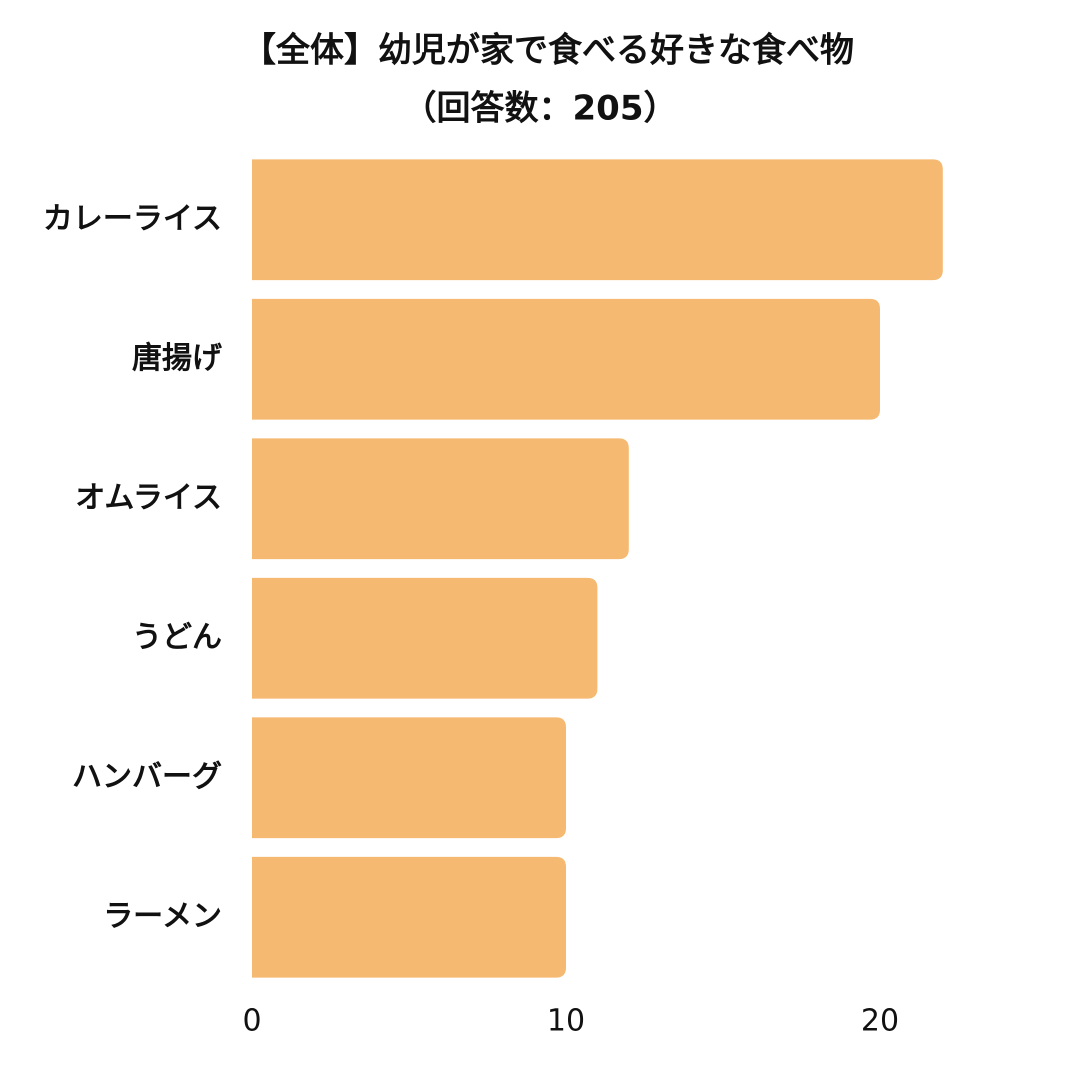 The width and height of the screenshot is (1080, 1080). I want to click on y-tick-label: うどん, so click(177, 637).